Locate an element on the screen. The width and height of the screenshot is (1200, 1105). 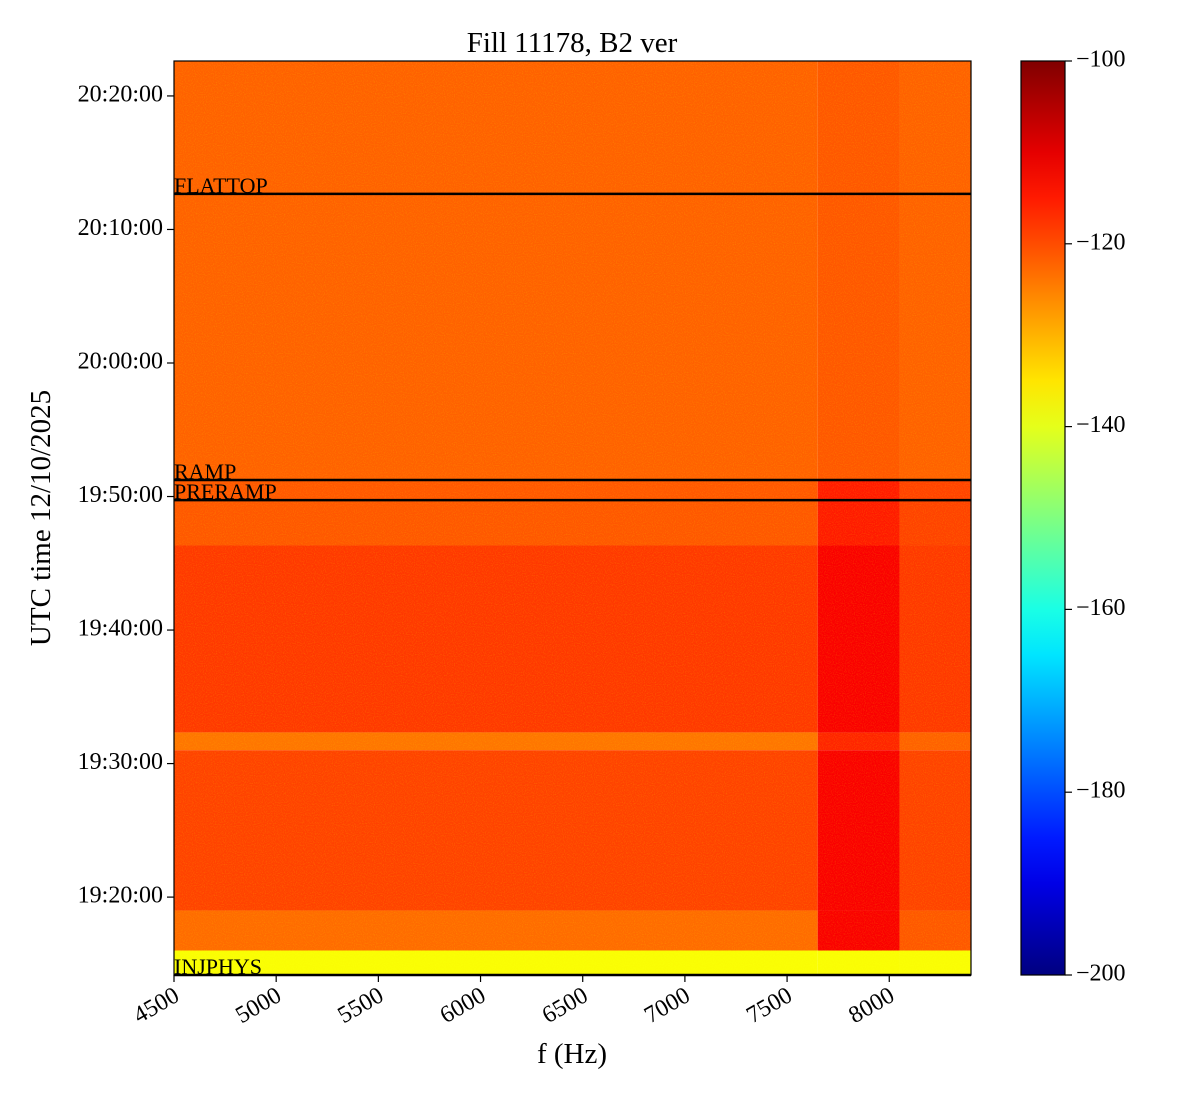
y-tick-label: 19:30:00 is located at coordinates (120, 762).